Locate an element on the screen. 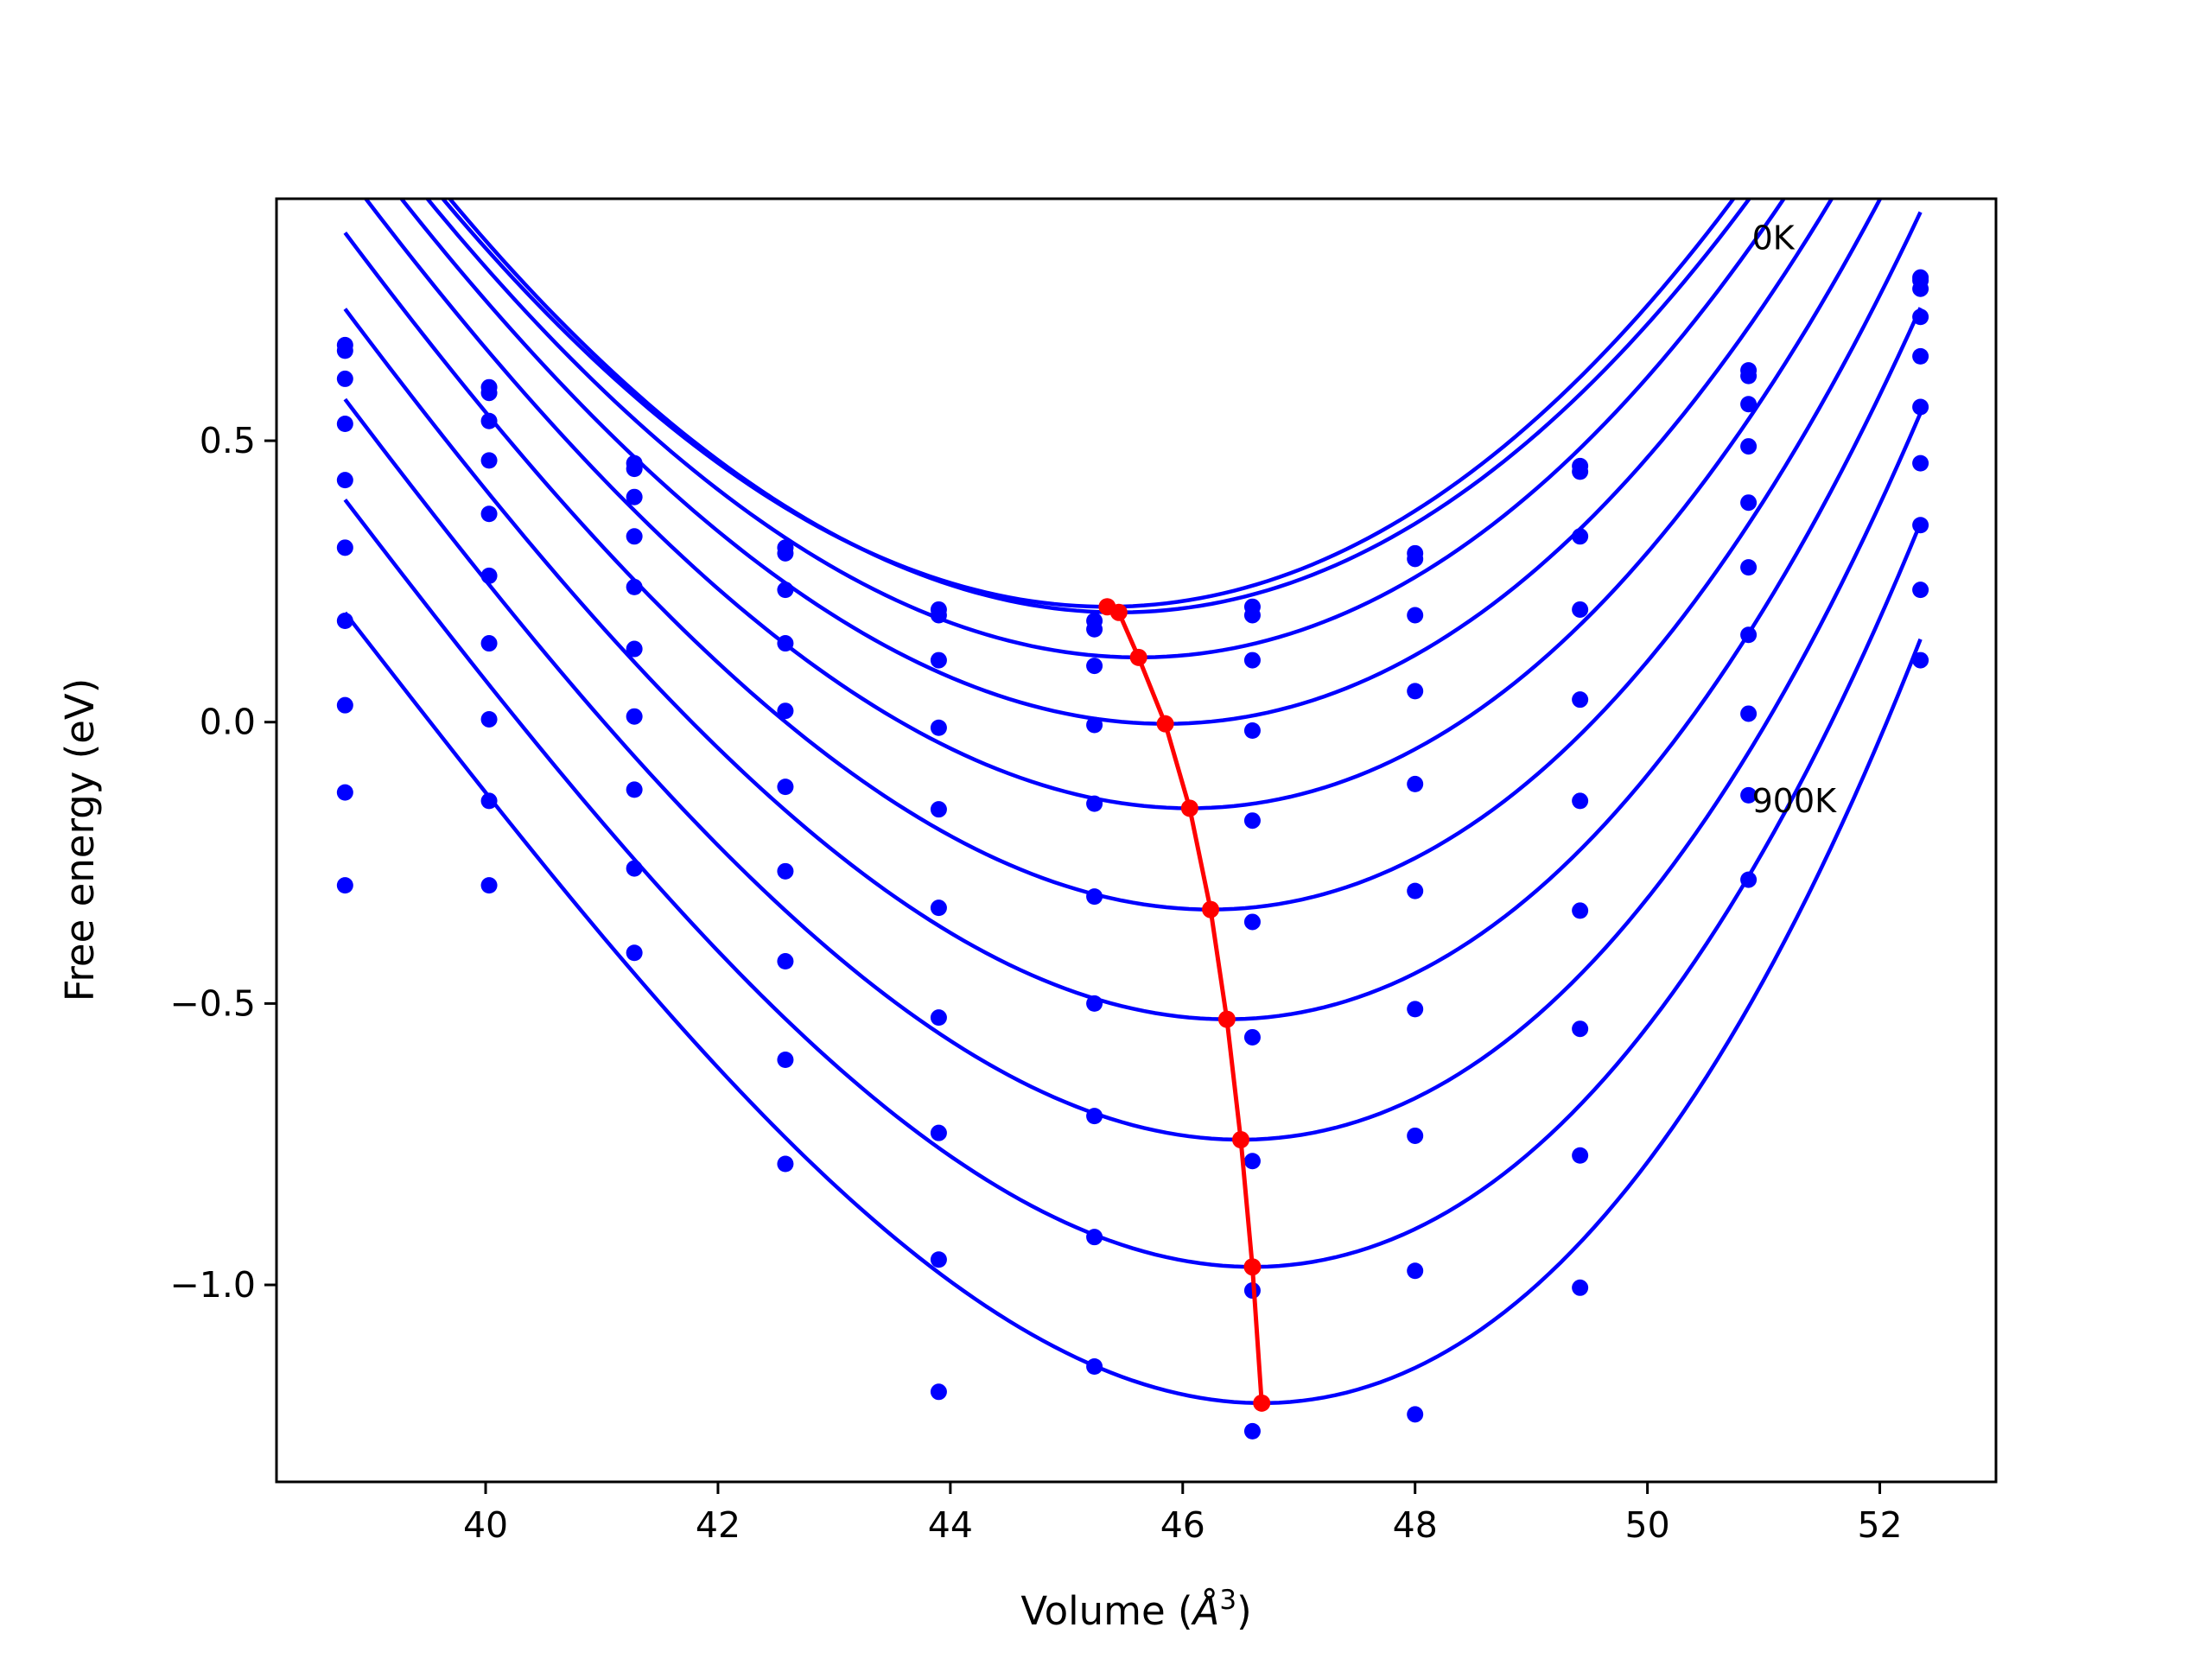 This screenshot has width=2212, height=1659. fit-curve-0K is located at coordinates (1088, 404).